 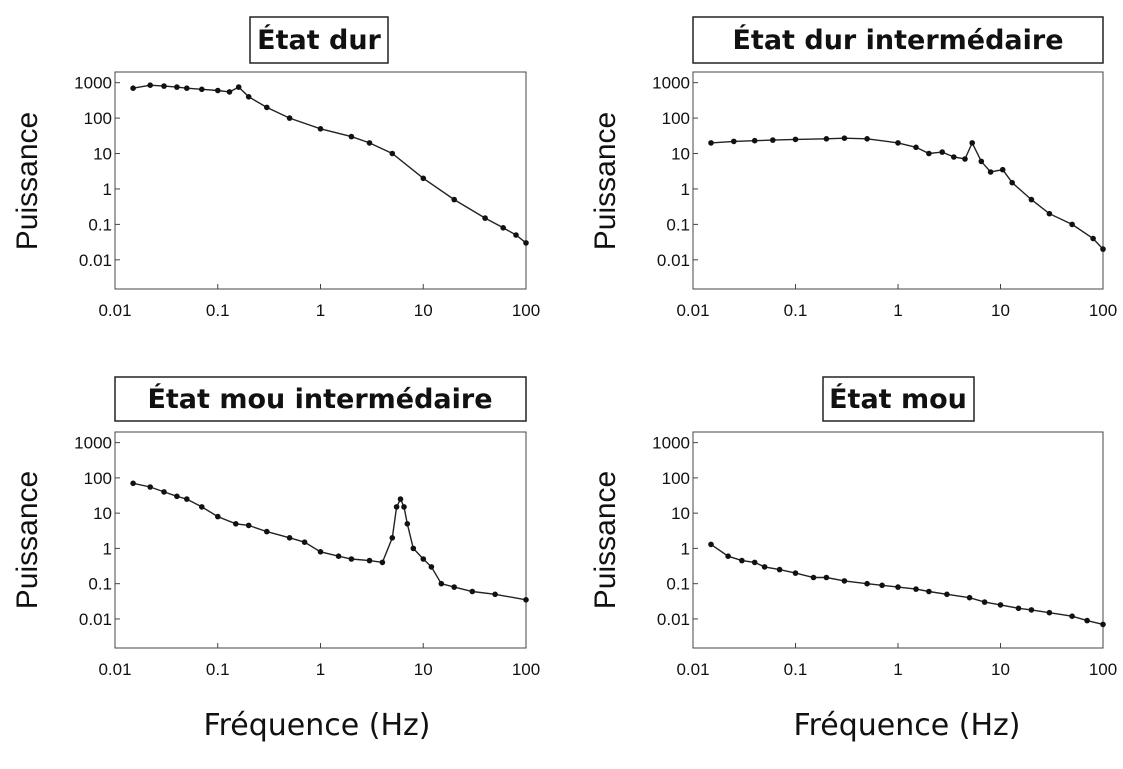 What do you see at coordinates (319, 399) in the screenshot?
I see `panel-title: État mou intermédaire` at bounding box center [319, 399].